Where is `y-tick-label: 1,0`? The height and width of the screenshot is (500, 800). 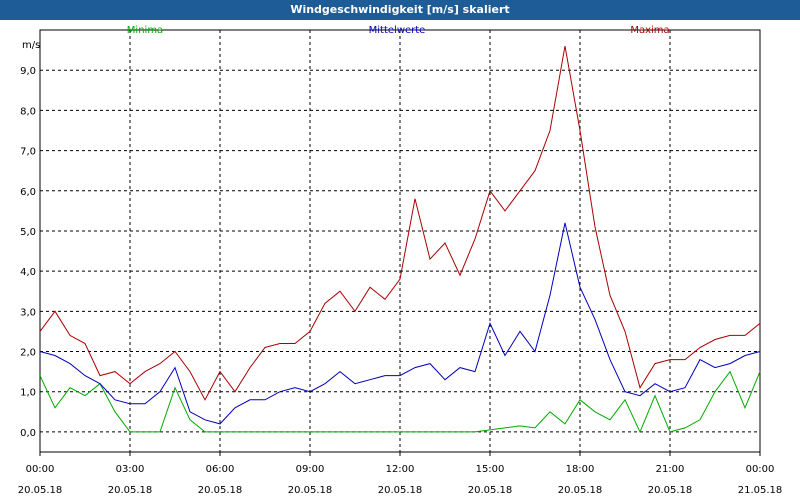 y-tick-label: 1,0 is located at coordinates (28, 393).